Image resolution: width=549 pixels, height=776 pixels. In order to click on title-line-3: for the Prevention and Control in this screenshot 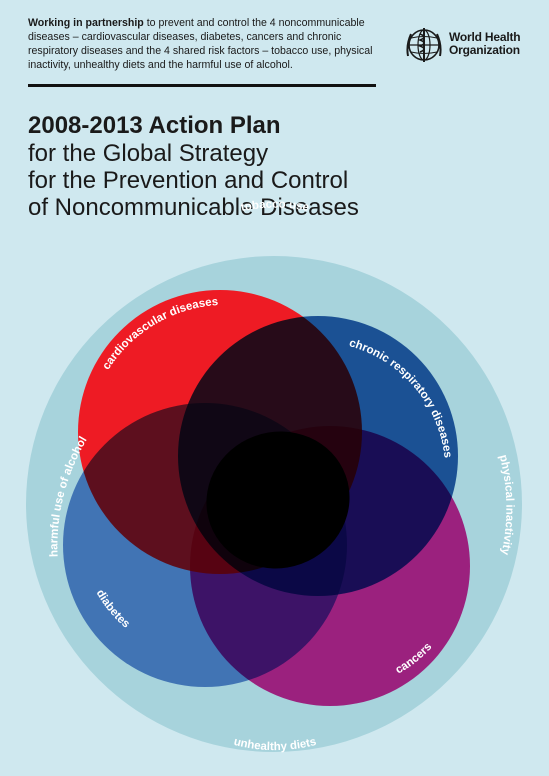, I will do `click(188, 180)`.